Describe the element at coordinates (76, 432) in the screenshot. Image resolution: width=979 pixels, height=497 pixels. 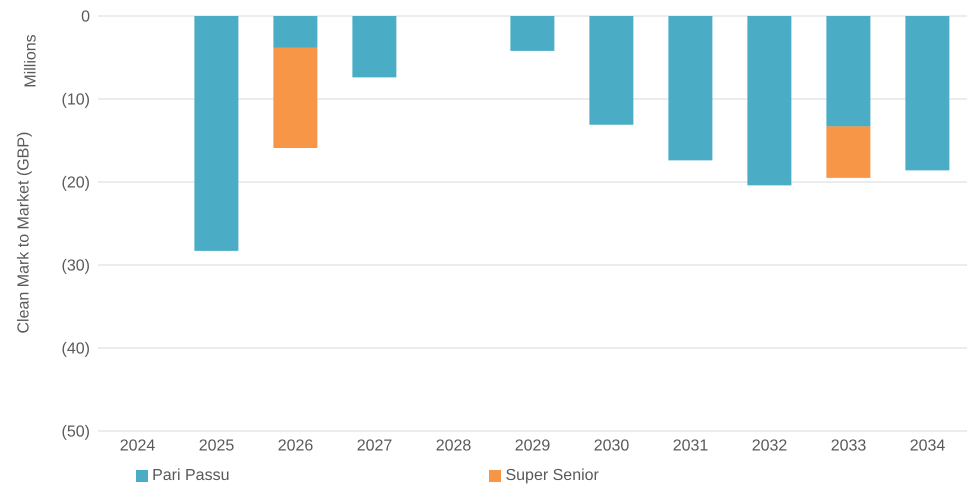
I see `y-tick-label: (50)` at that location.